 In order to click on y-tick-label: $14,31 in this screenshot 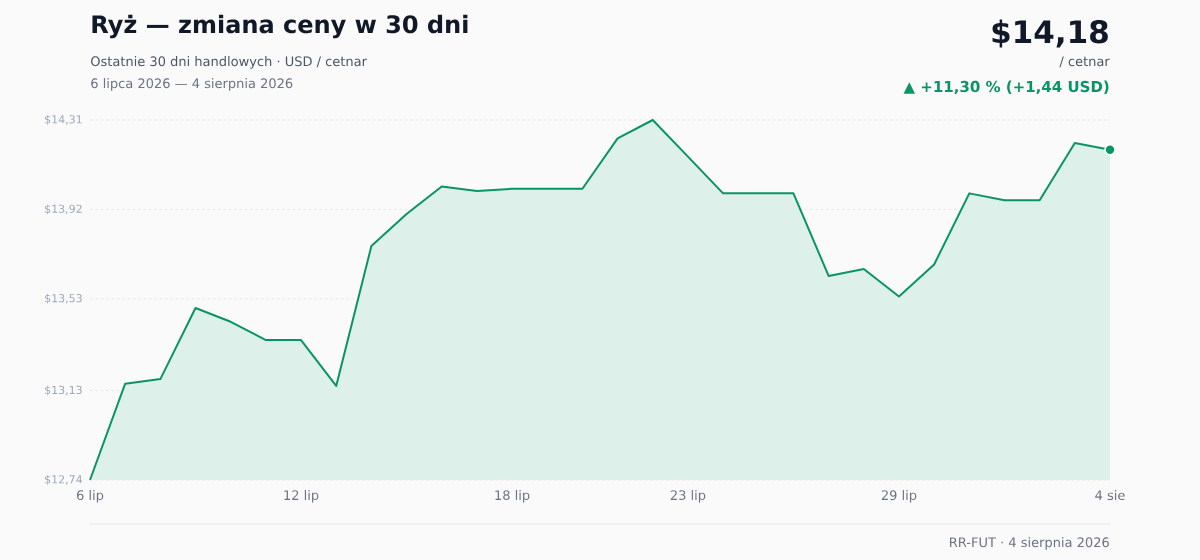, I will do `click(63, 120)`.